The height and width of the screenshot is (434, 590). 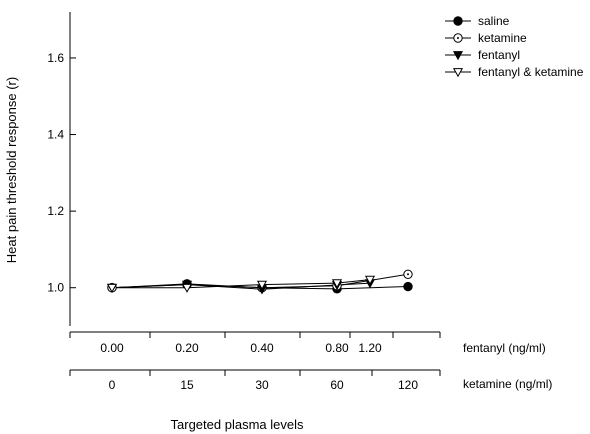 What do you see at coordinates (55, 135) in the screenshot?
I see `y-tick-label: 1.4` at bounding box center [55, 135].